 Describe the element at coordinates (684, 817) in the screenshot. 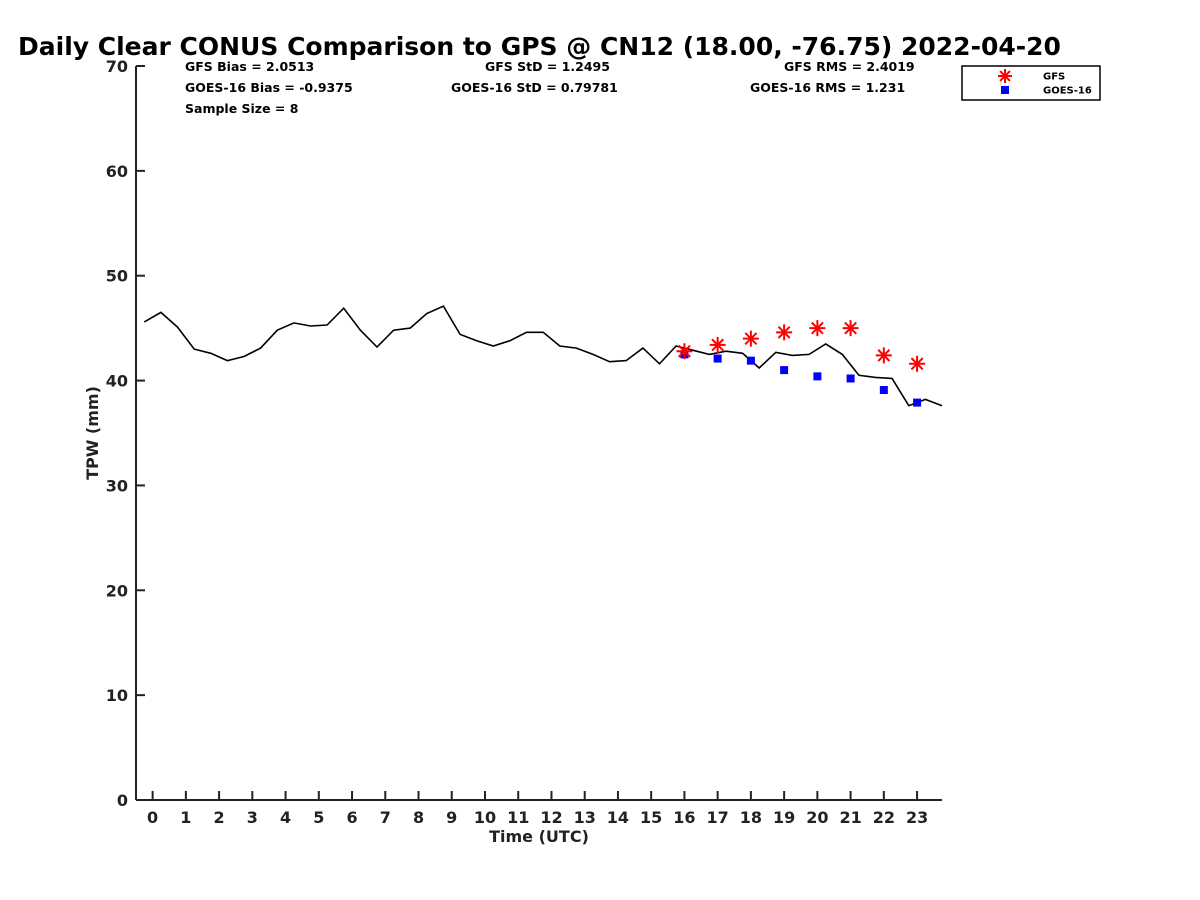

I see `x-tick-label: 16` at that location.